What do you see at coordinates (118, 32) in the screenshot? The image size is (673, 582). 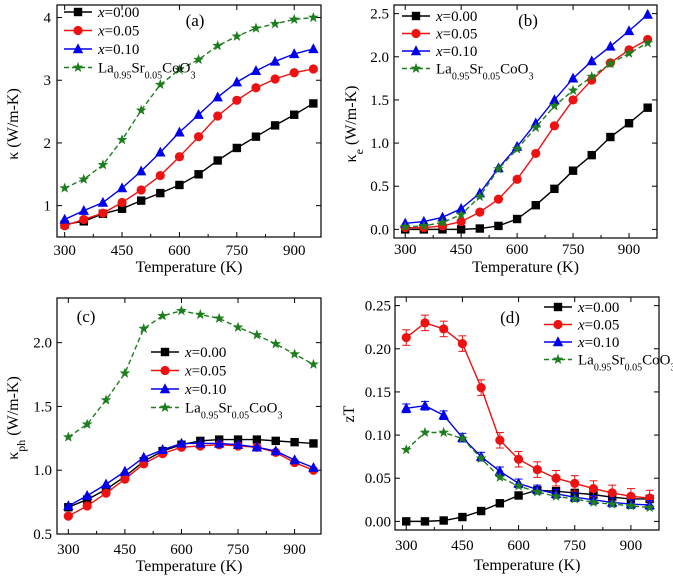 I see `legend-label-1: x=0.05` at bounding box center [118, 32].